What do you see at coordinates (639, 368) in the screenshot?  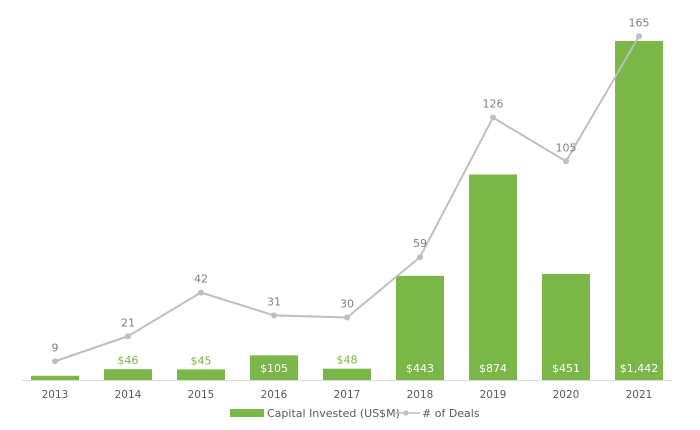 I see `bar-value-label: $1,442` at bounding box center [639, 368].